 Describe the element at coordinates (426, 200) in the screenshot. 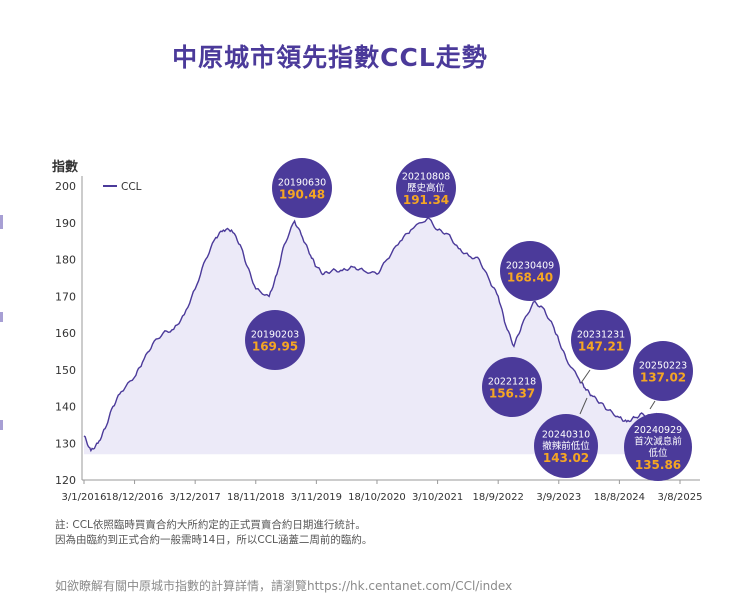

I see `annotation-value: 191.34` at that location.